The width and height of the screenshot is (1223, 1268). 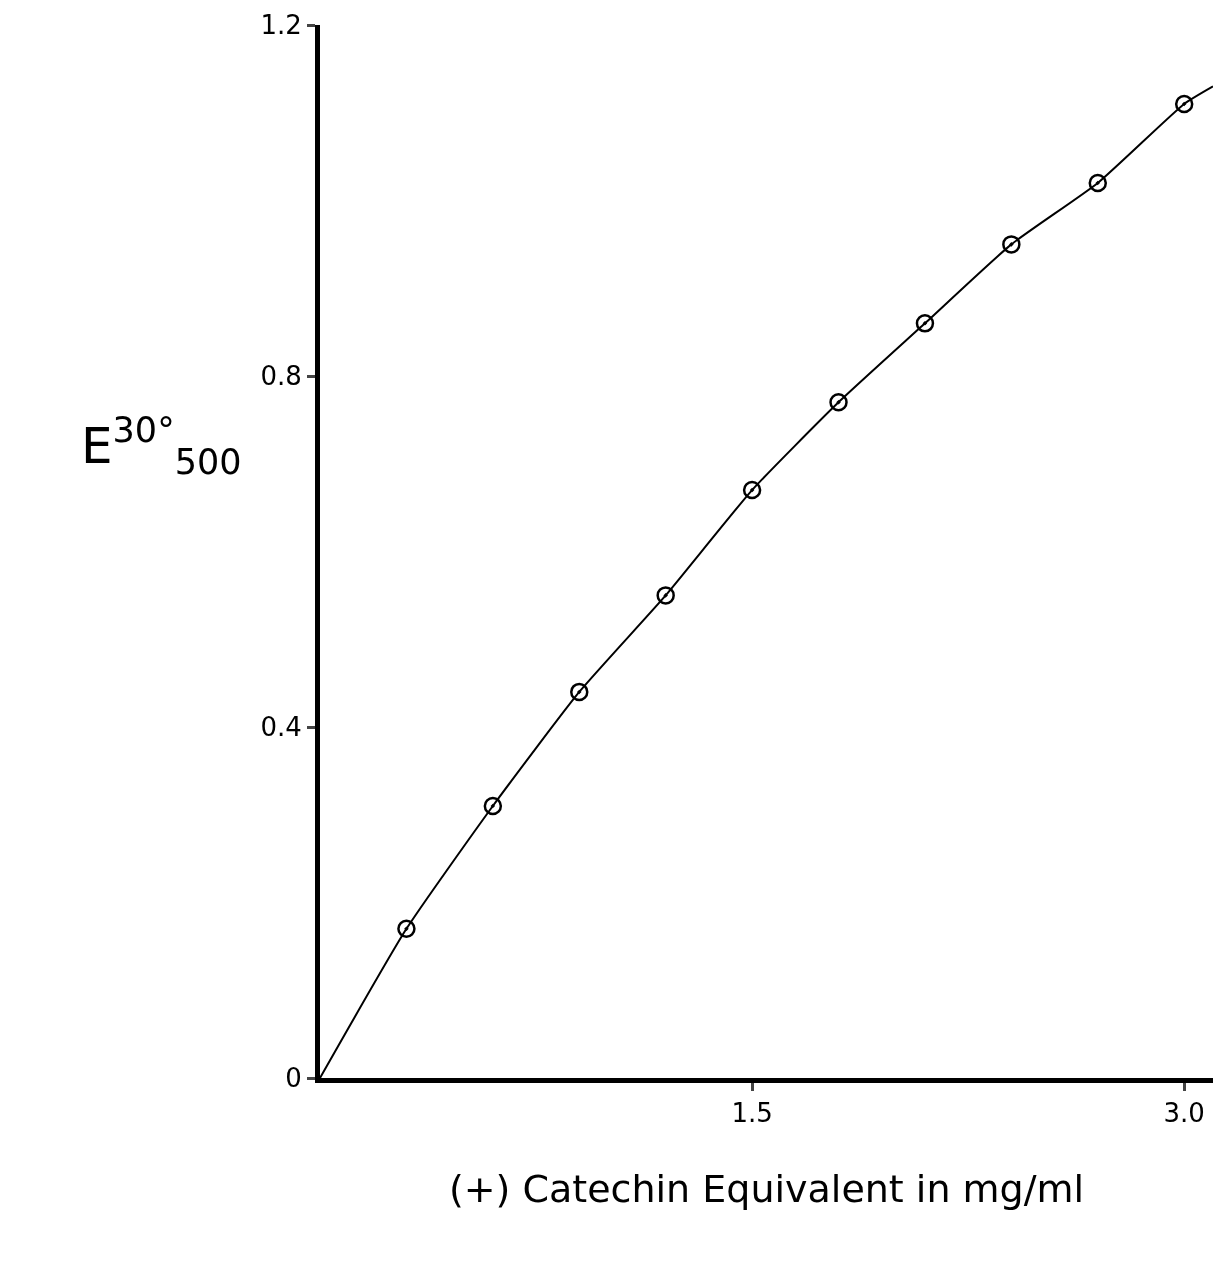 What do you see at coordinates (752, 1113) in the screenshot?
I see `x-tick-label: 1.5` at bounding box center [752, 1113].